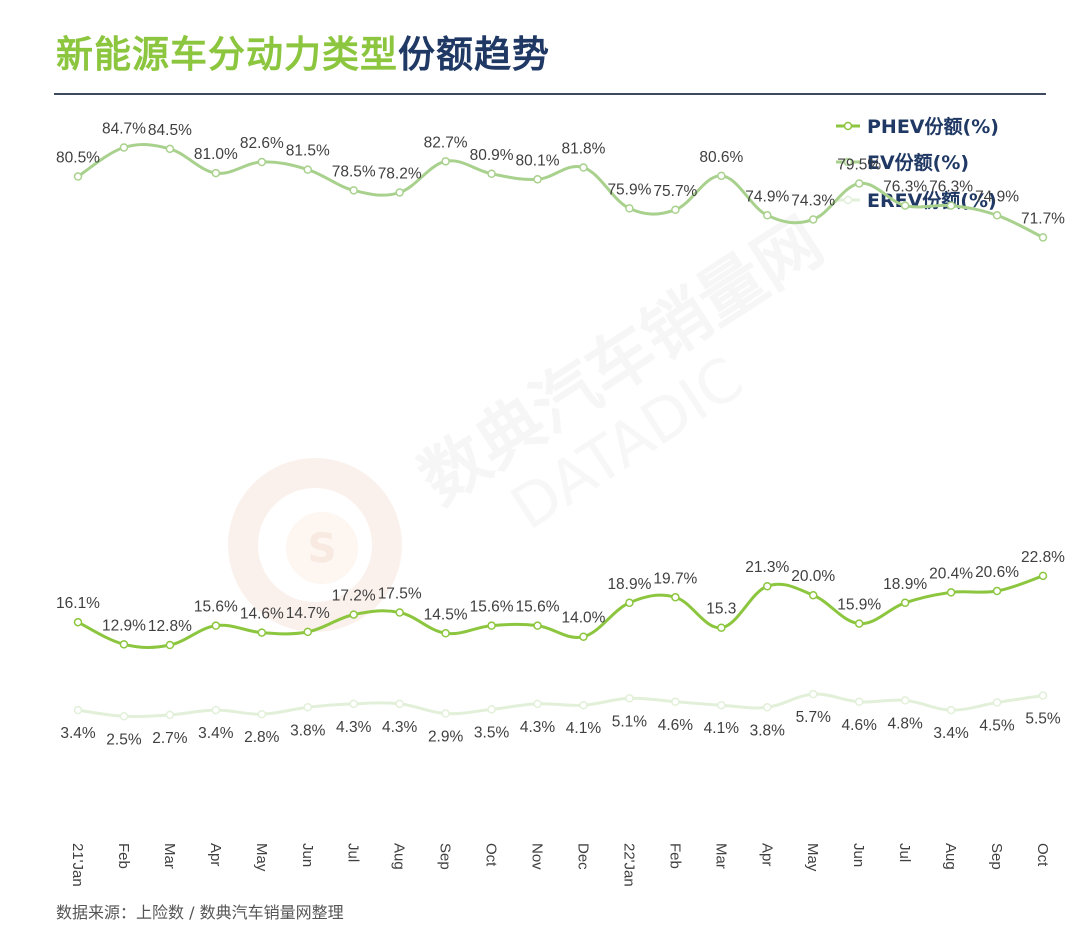 The image size is (1080, 941). I want to click on data-label-ev: 75.7%, so click(675, 191).